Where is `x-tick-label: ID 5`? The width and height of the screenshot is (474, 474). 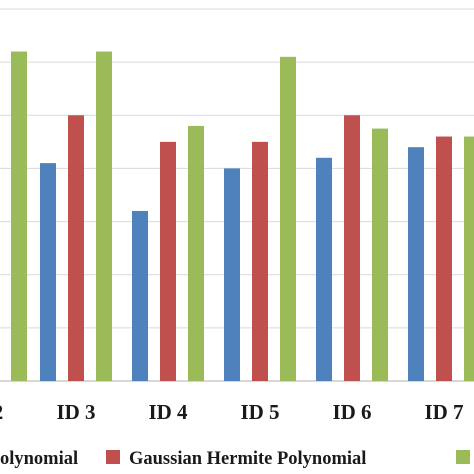
x-tick-label: ID 5 is located at coordinates (259, 412).